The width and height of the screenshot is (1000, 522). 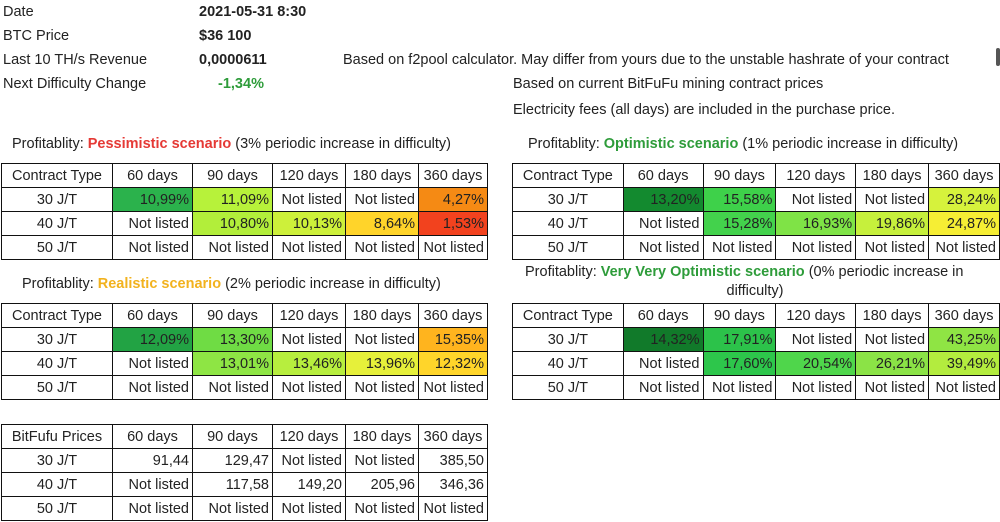 What do you see at coordinates (382, 223) in the screenshot?
I see `table-cell: 8,64%` at bounding box center [382, 223].